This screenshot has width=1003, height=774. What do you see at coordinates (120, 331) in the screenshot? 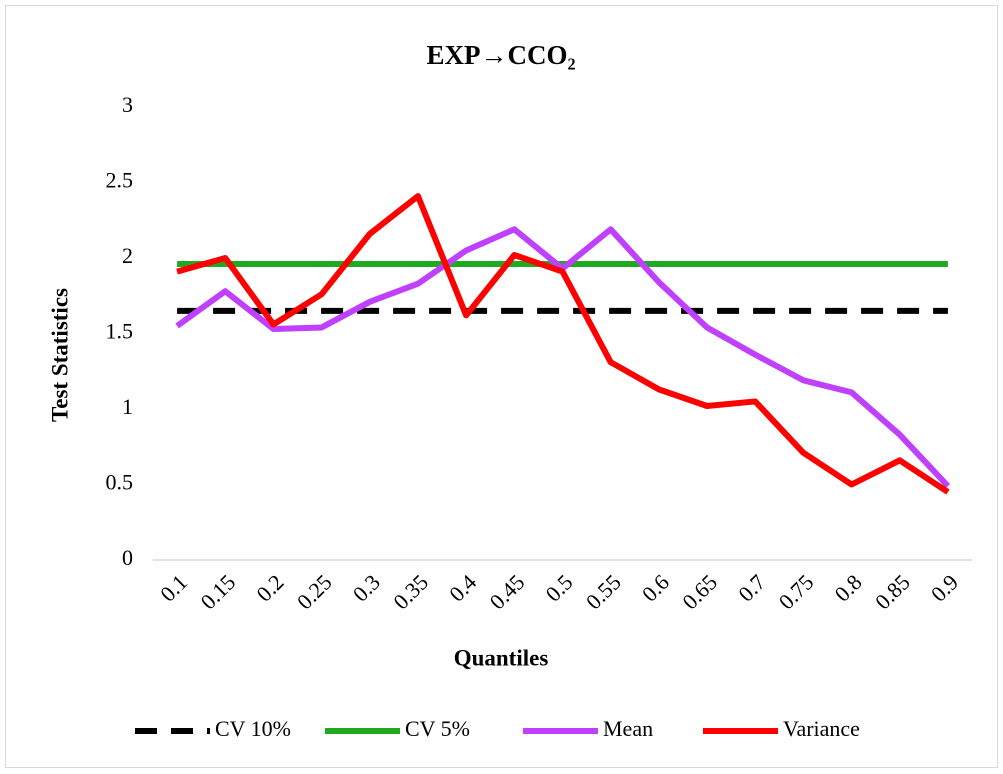
I see `y-tick-label: 1.5` at bounding box center [120, 331].